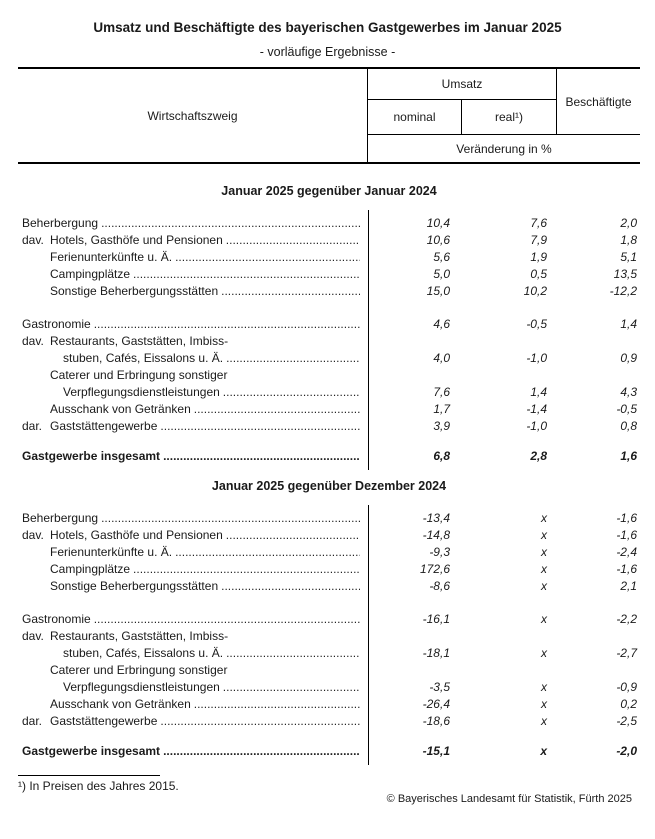  What do you see at coordinates (193, 240) in the screenshot?
I see `row-label-cell: dav. Hotels, Gasthöfe und Pensionen` at bounding box center [193, 240].